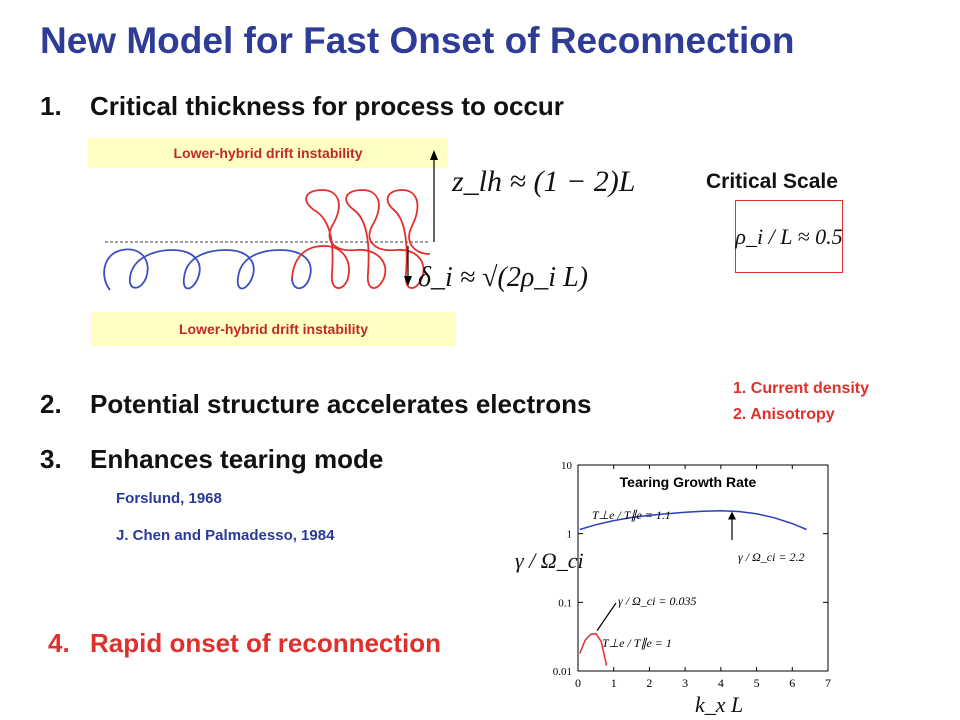 The width and height of the screenshot is (960, 720). Describe the element at coordinates (606, 616) in the screenshot. I see `annotation-arrow-low` at that location.